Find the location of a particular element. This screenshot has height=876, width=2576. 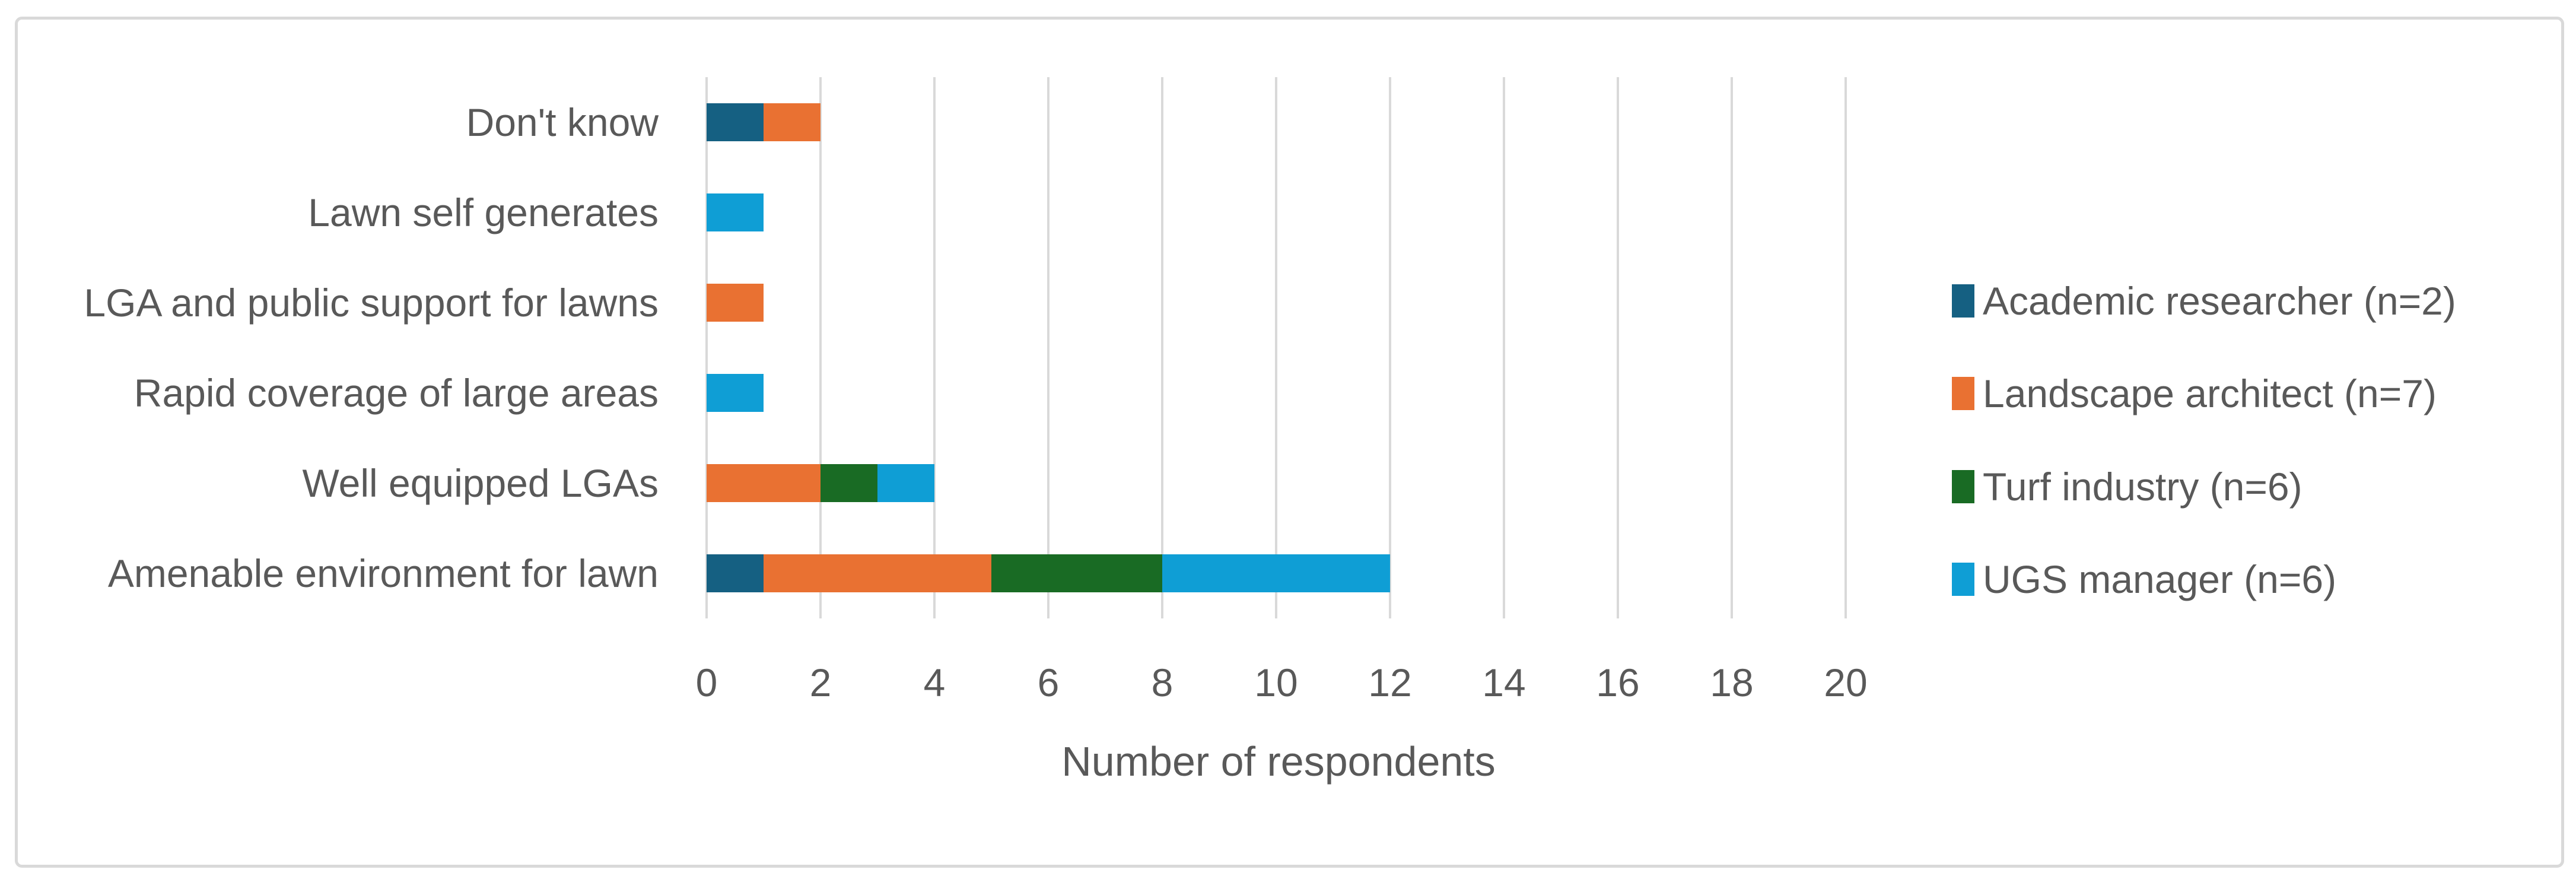

legend-item: Academic researcher (n=2) is located at coordinates (2204, 301).